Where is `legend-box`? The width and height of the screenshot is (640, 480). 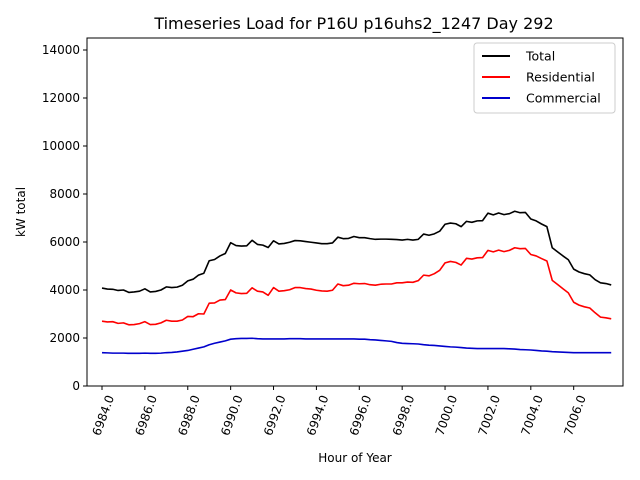
legend-box is located at coordinates (544, 78).